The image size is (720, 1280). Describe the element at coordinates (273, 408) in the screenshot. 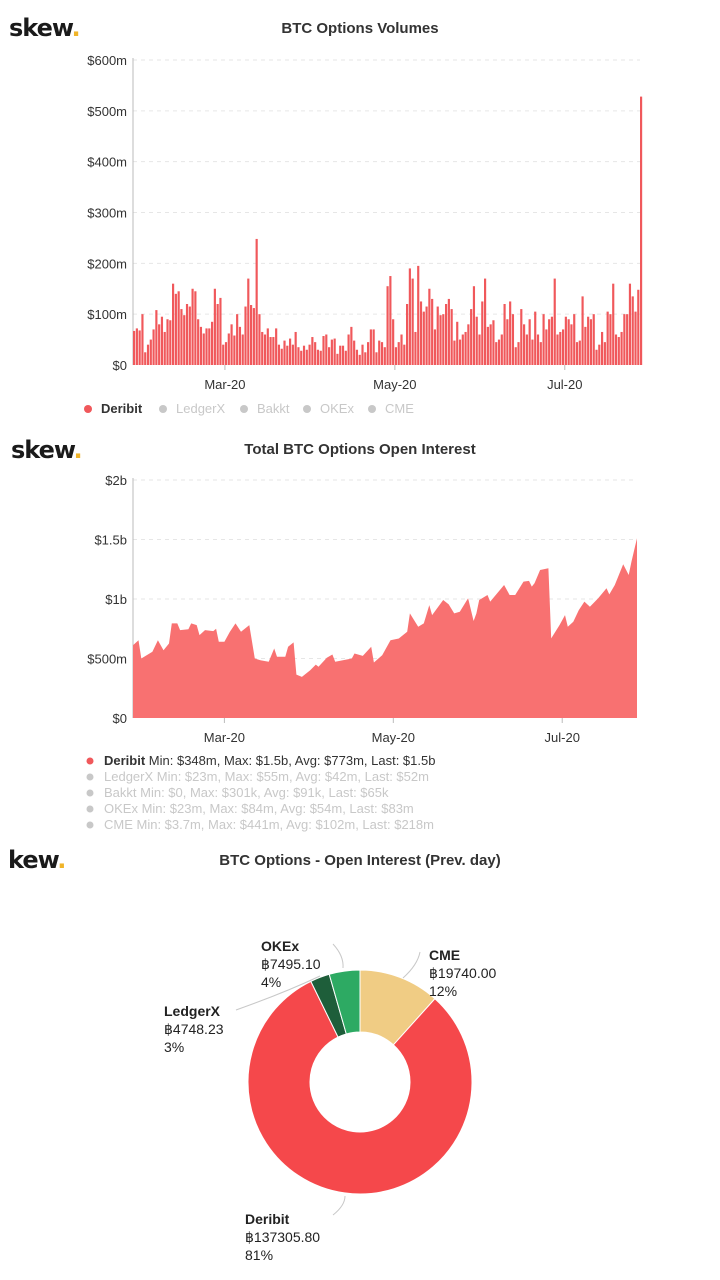

I see `legend-item-bakkt: Bakkt` at that location.